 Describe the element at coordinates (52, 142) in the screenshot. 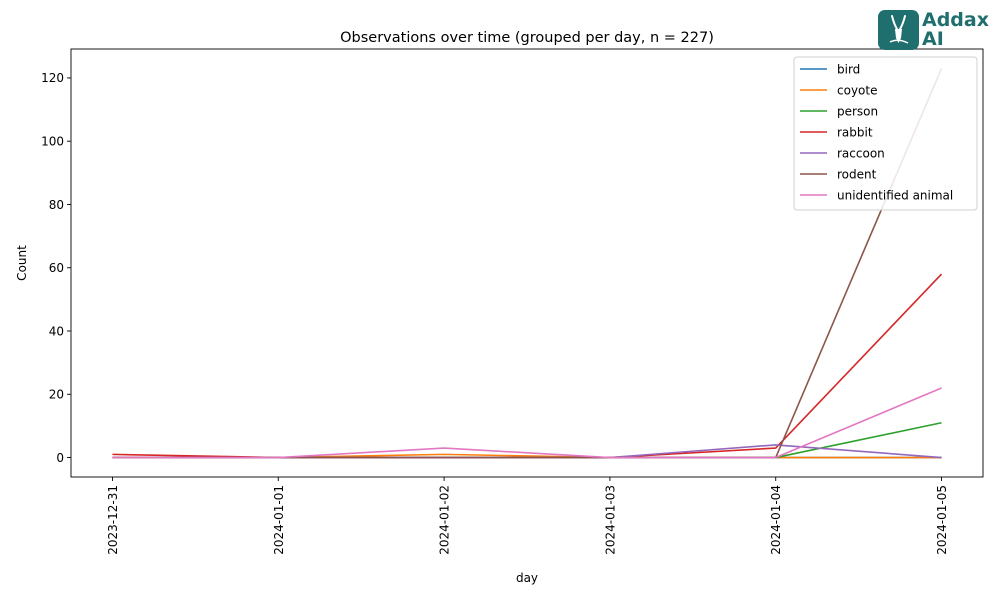

I see `y-tick-label: 100` at that location.